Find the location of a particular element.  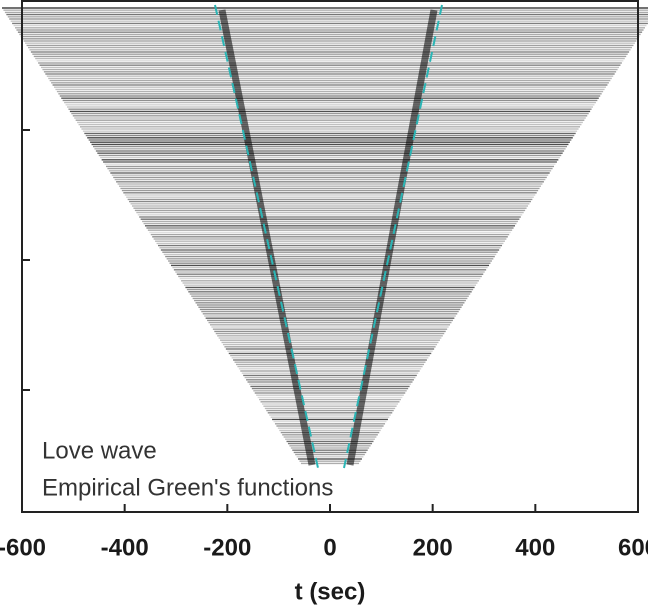

x-tick-label: 400 is located at coordinates (535, 547).